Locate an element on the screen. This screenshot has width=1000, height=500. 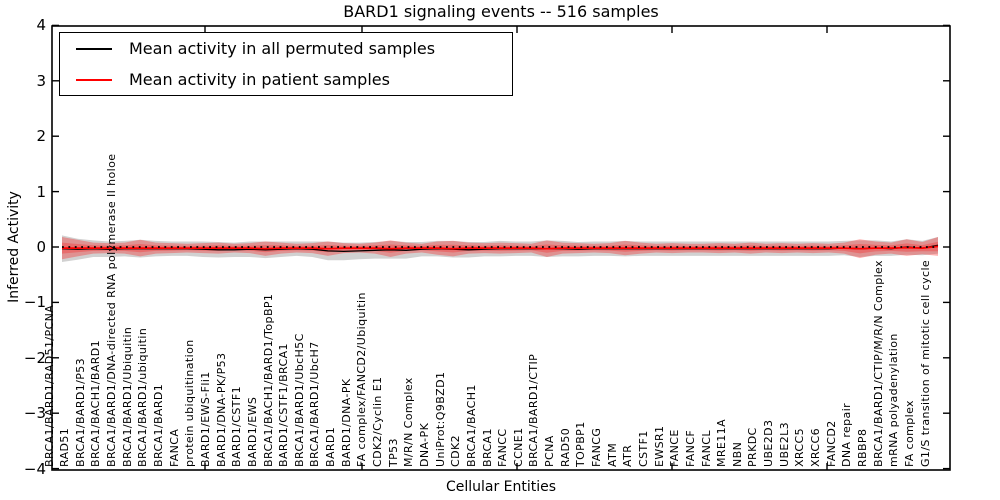
y-tick-label: 1 is located at coordinates (41, 191).